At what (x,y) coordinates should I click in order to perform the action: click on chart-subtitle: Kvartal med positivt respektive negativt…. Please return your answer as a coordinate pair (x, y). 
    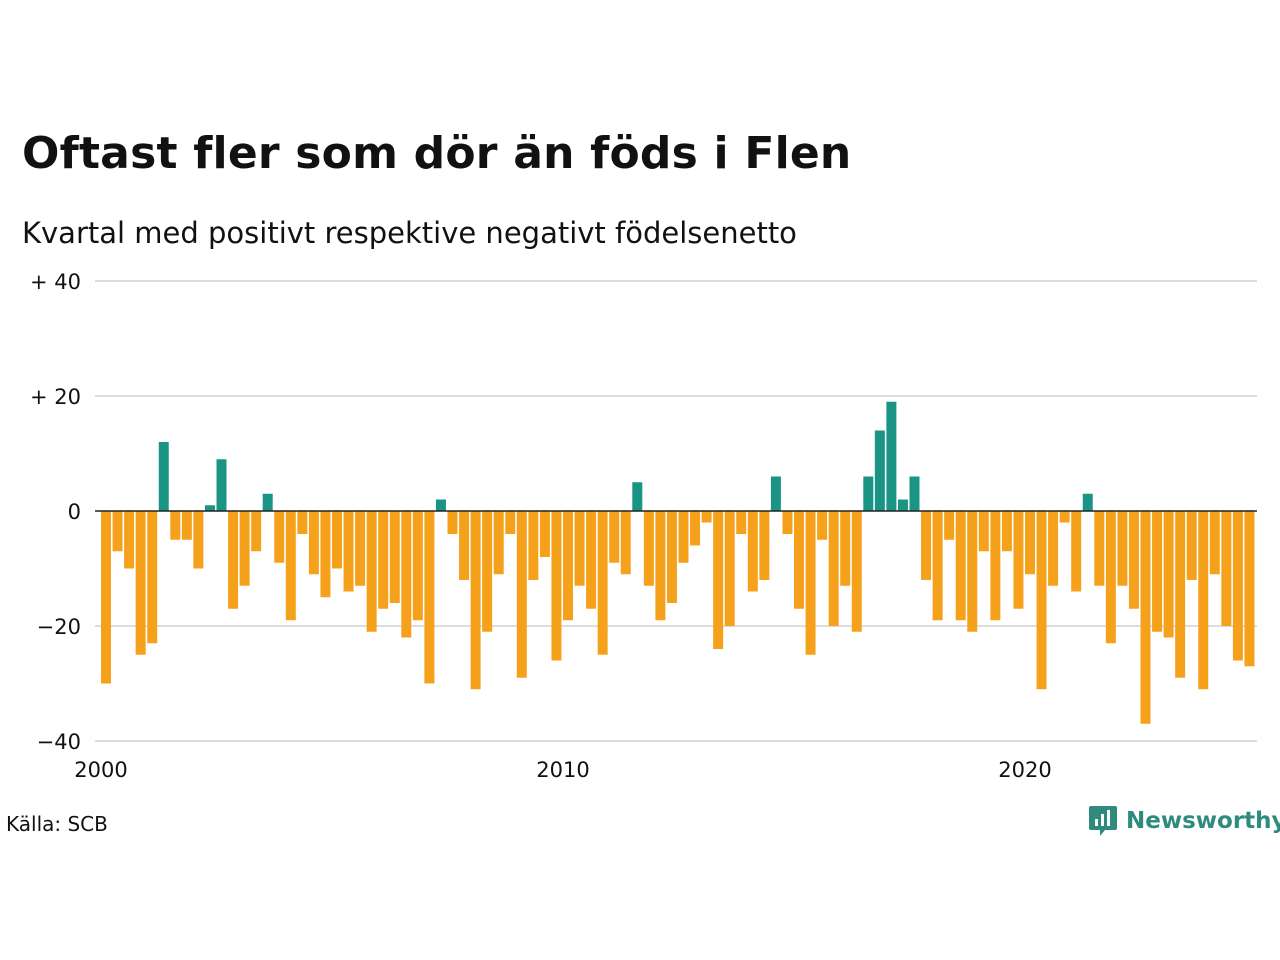
    Looking at the image, I should click on (409, 233).